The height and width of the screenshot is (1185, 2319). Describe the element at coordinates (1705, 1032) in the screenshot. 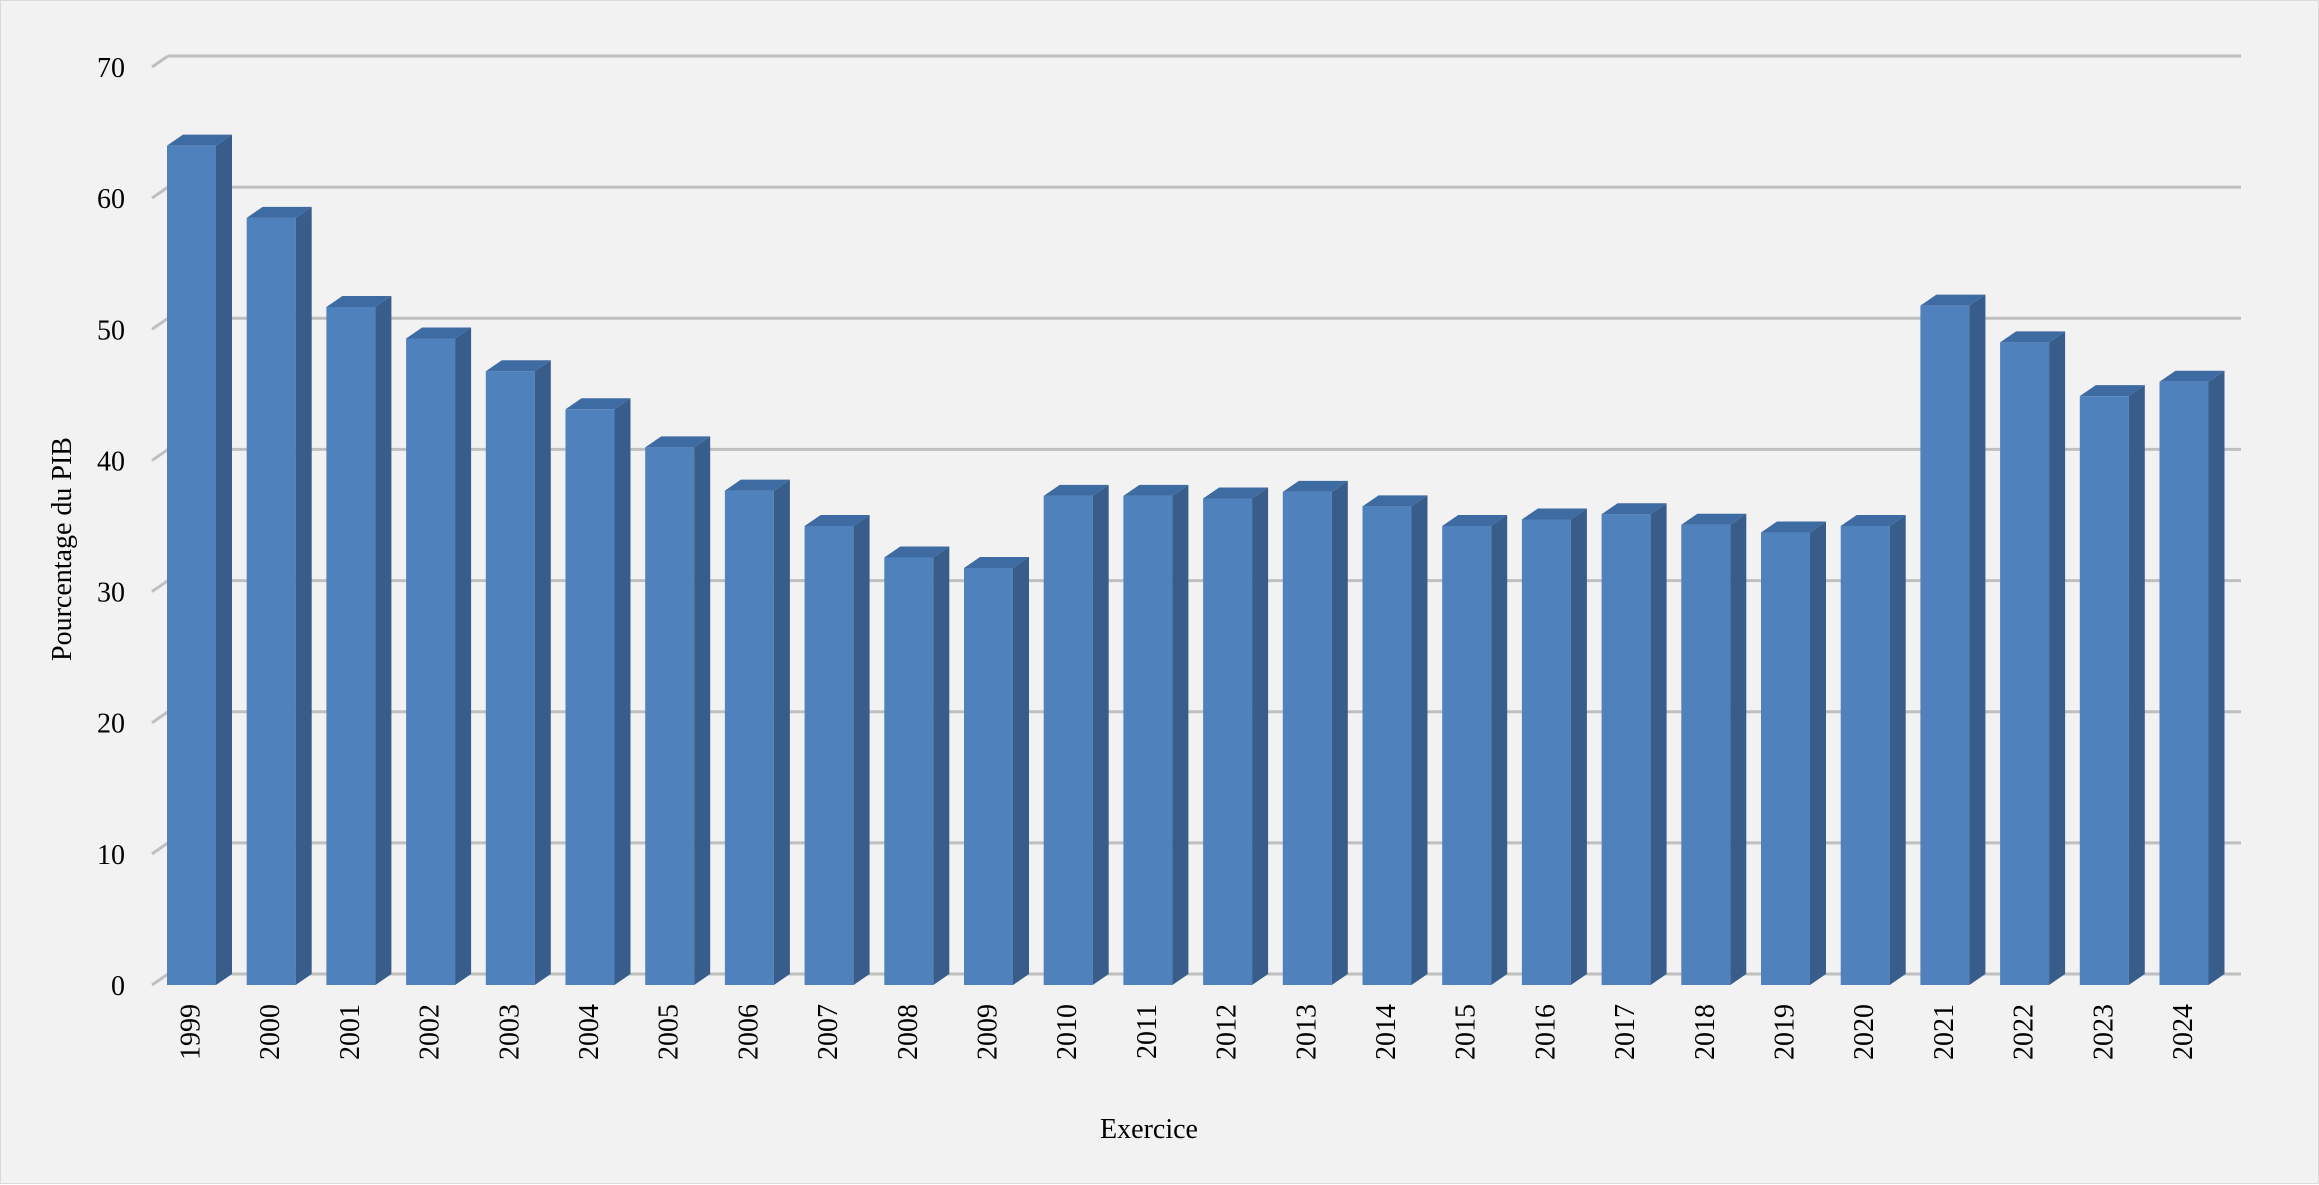

I see `x-tick-label: 2018` at that location.